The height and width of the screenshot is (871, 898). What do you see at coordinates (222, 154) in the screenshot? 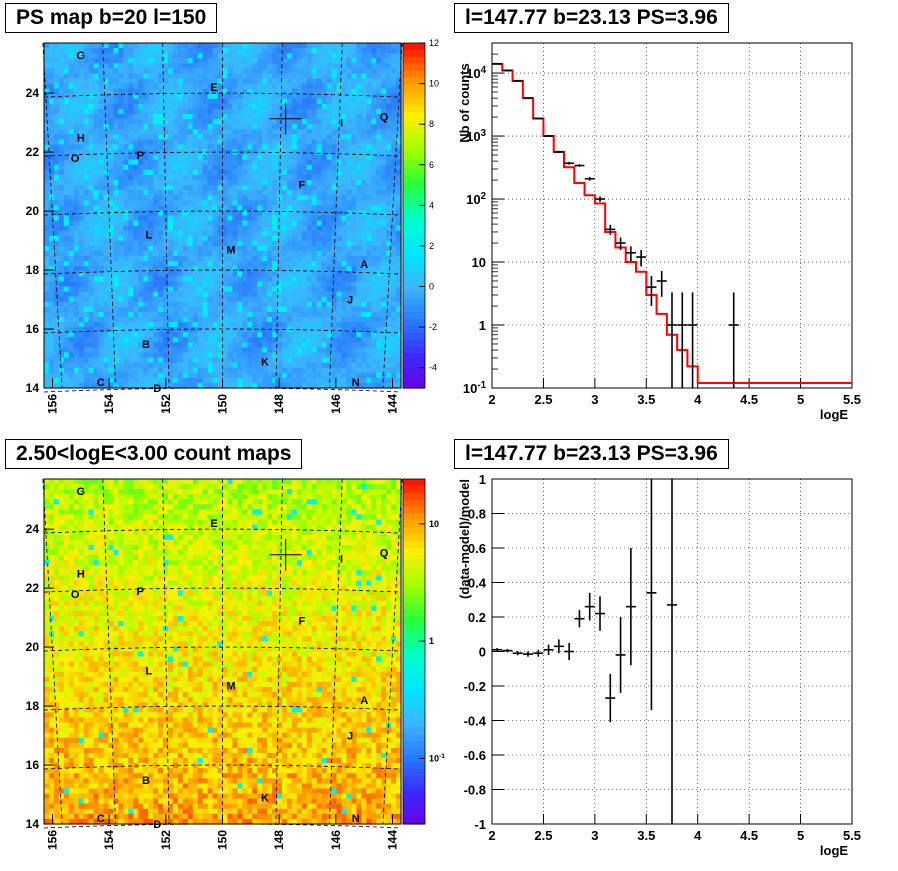
I see `latitude-line` at bounding box center [222, 154].